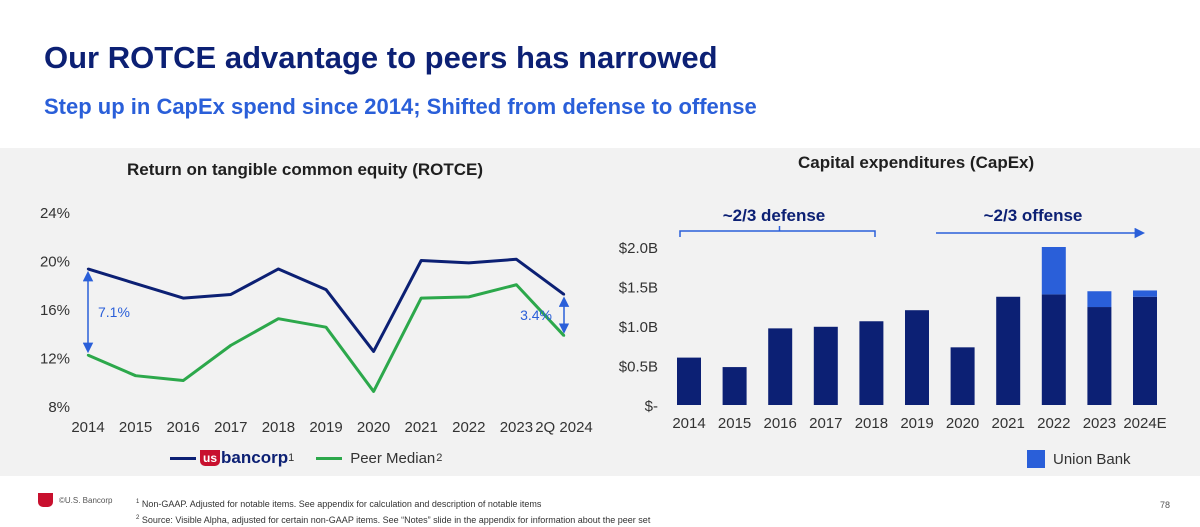  What do you see at coordinates (55, 262) in the screenshot?
I see `rotce-y-tick-label: 20%` at bounding box center [55, 262].